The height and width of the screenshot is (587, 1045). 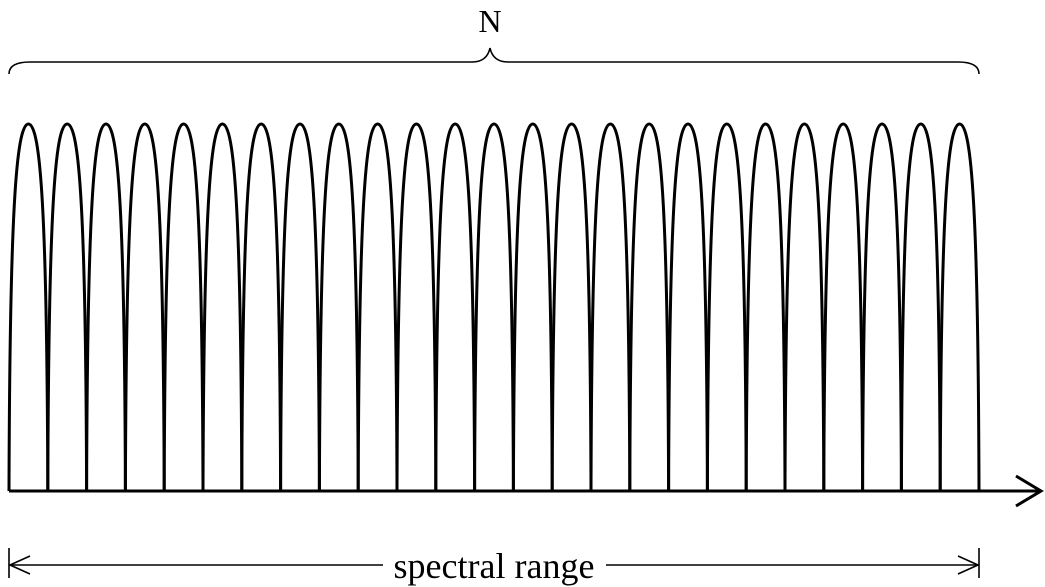 I want to click on spectral-range-left-arrowhead, so click(x=19, y=565).